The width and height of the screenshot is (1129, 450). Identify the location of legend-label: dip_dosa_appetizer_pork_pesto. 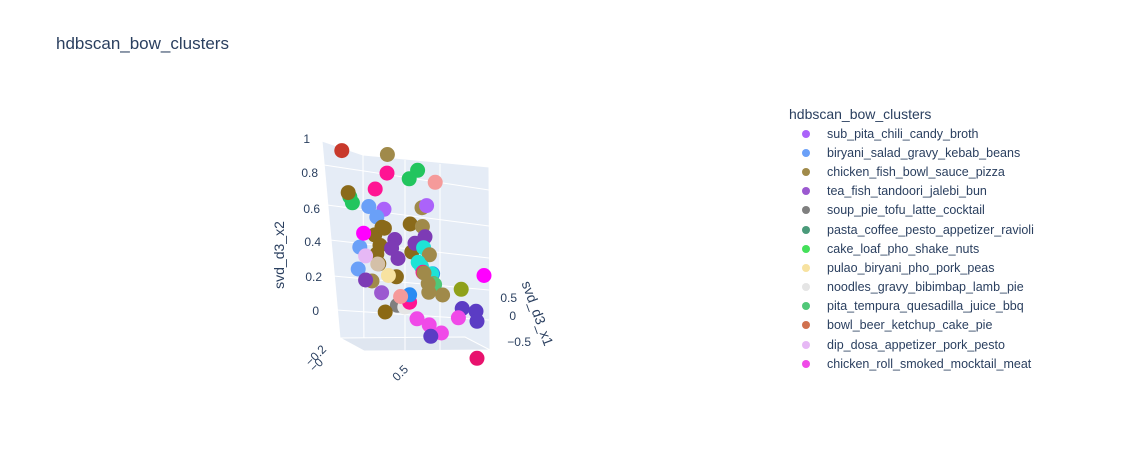
(916, 344).